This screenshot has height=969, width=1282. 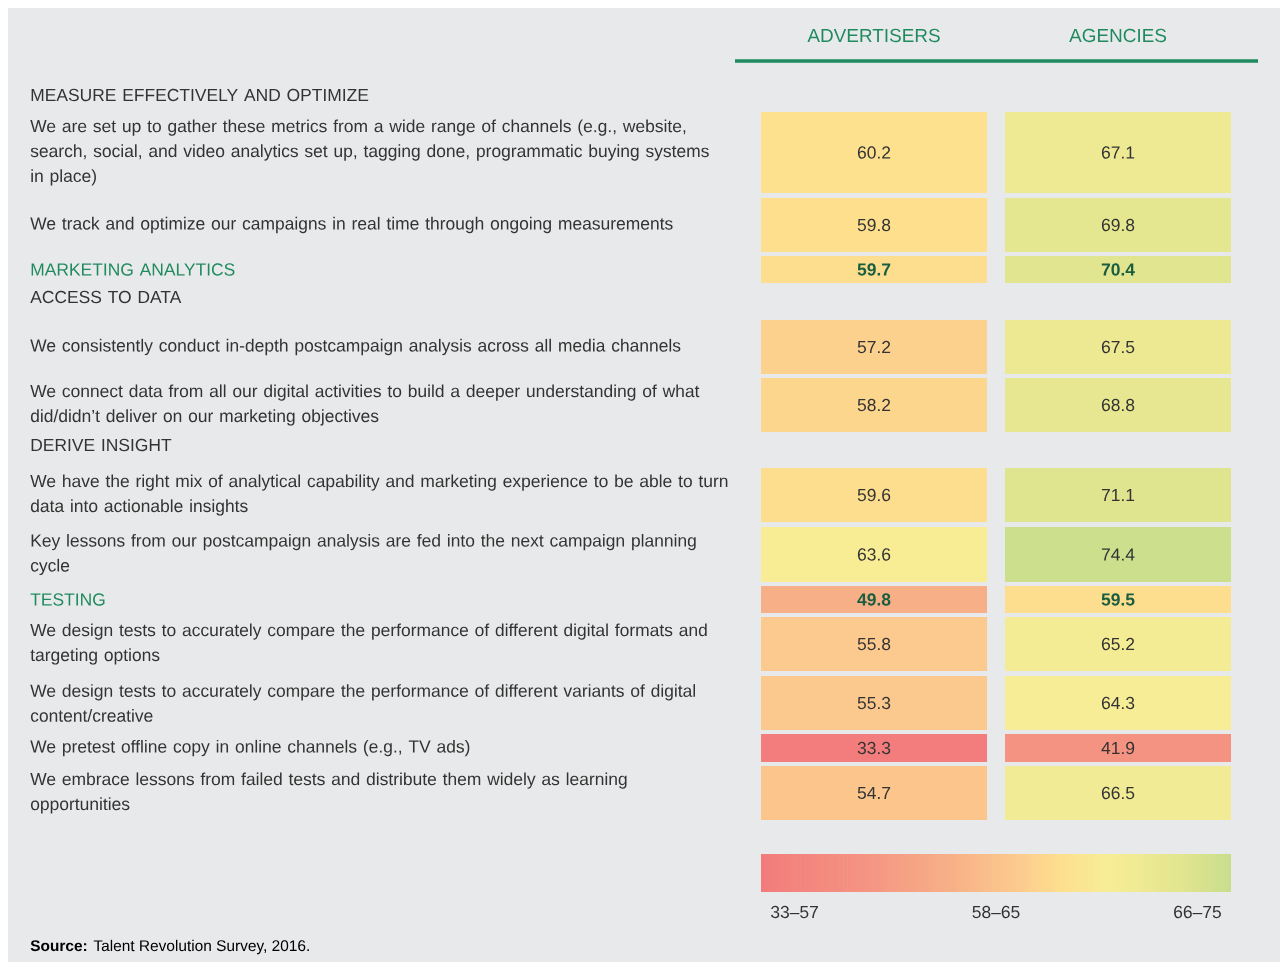 What do you see at coordinates (351, 225) in the screenshot?
I see `y-tick-label: We track and optimize our campaigns in real time through ongoing measurements` at bounding box center [351, 225].